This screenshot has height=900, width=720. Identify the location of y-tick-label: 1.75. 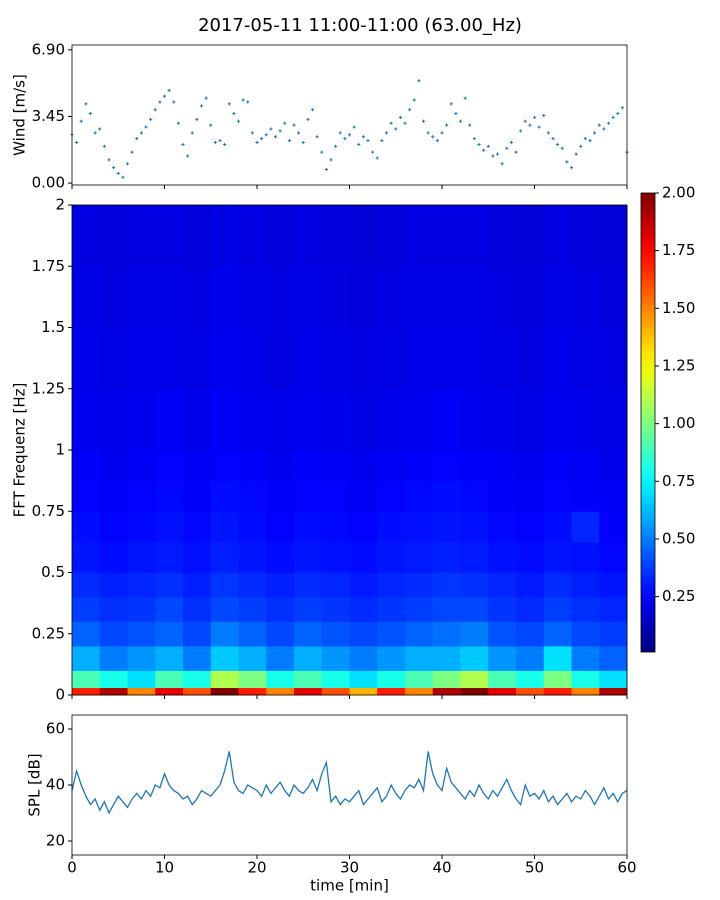
(48, 266).